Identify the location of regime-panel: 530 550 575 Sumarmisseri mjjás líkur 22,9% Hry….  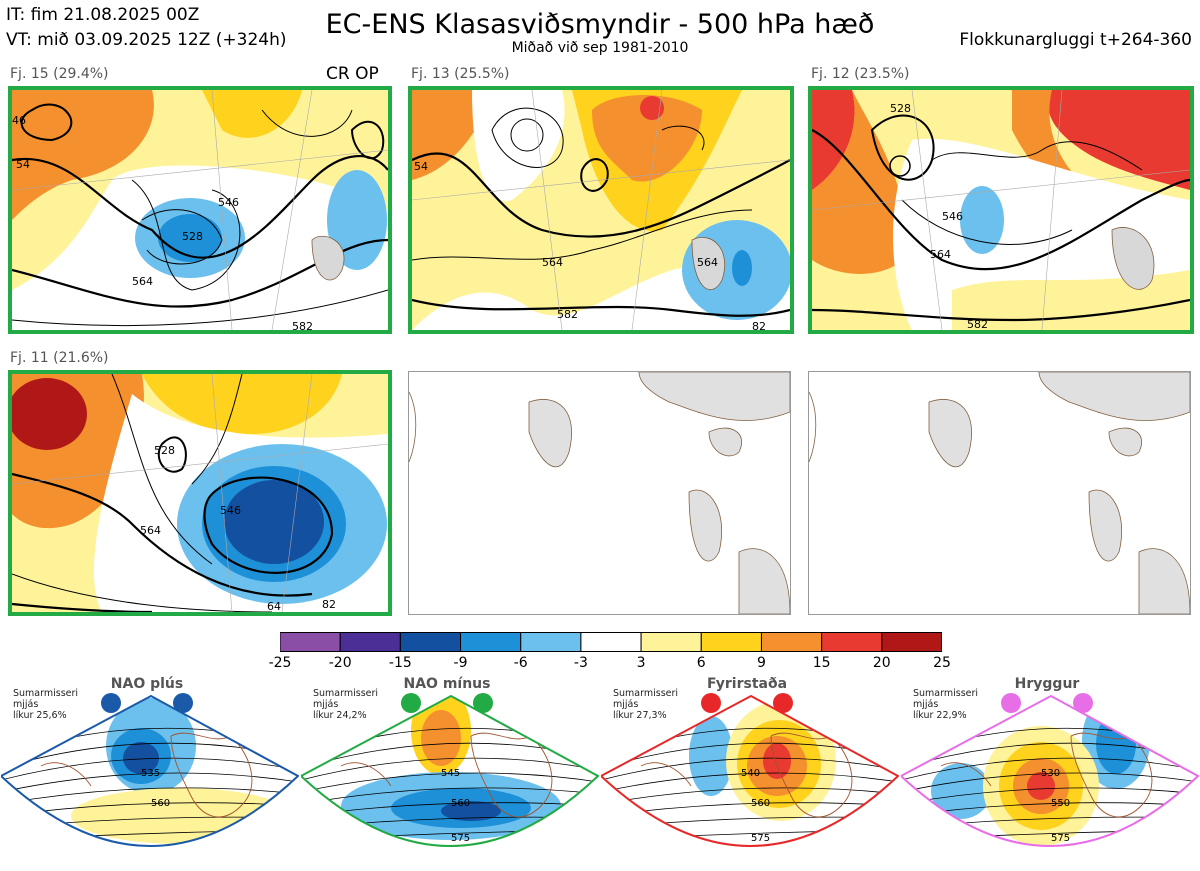
(1050, 773).